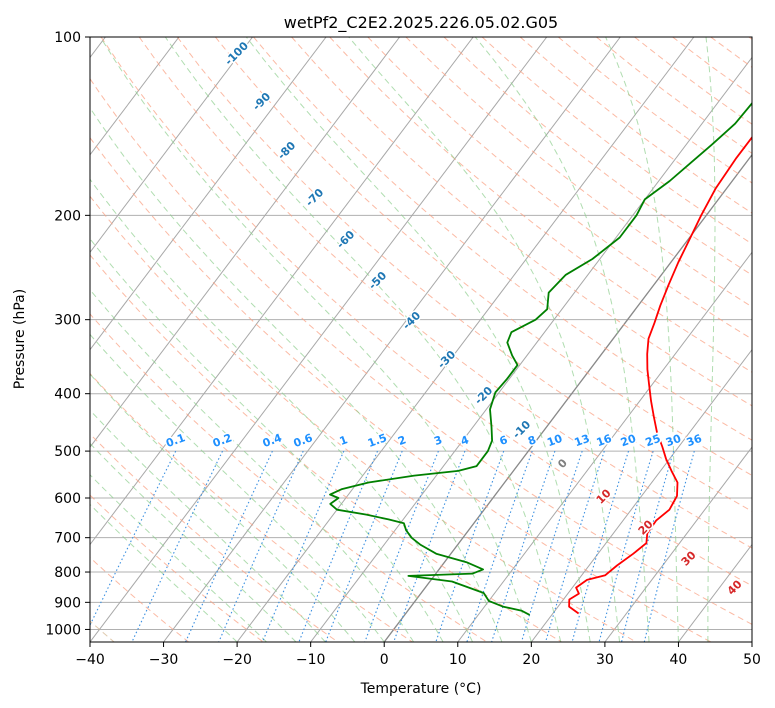 The height and width of the screenshot is (708, 775). Describe the element at coordinates (673, 441) in the screenshot. I see `mixing-ratio-label: 30` at that location.